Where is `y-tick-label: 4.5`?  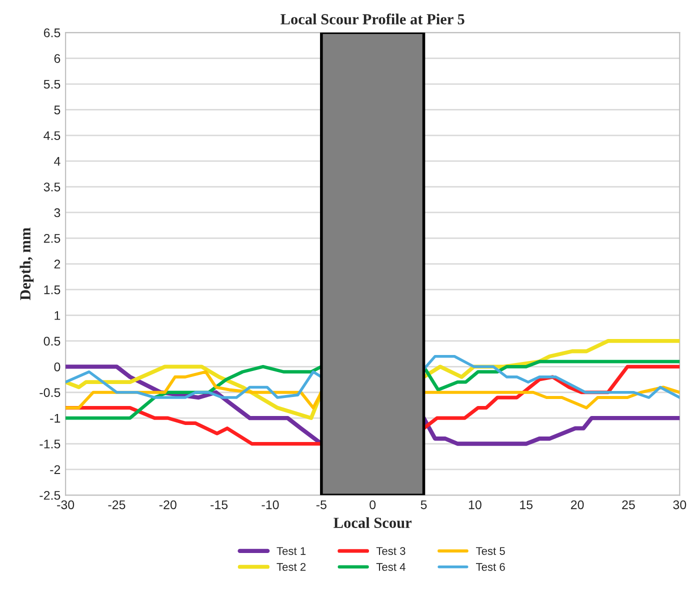
y-tick-label: 4.5 is located at coordinates (52, 135).